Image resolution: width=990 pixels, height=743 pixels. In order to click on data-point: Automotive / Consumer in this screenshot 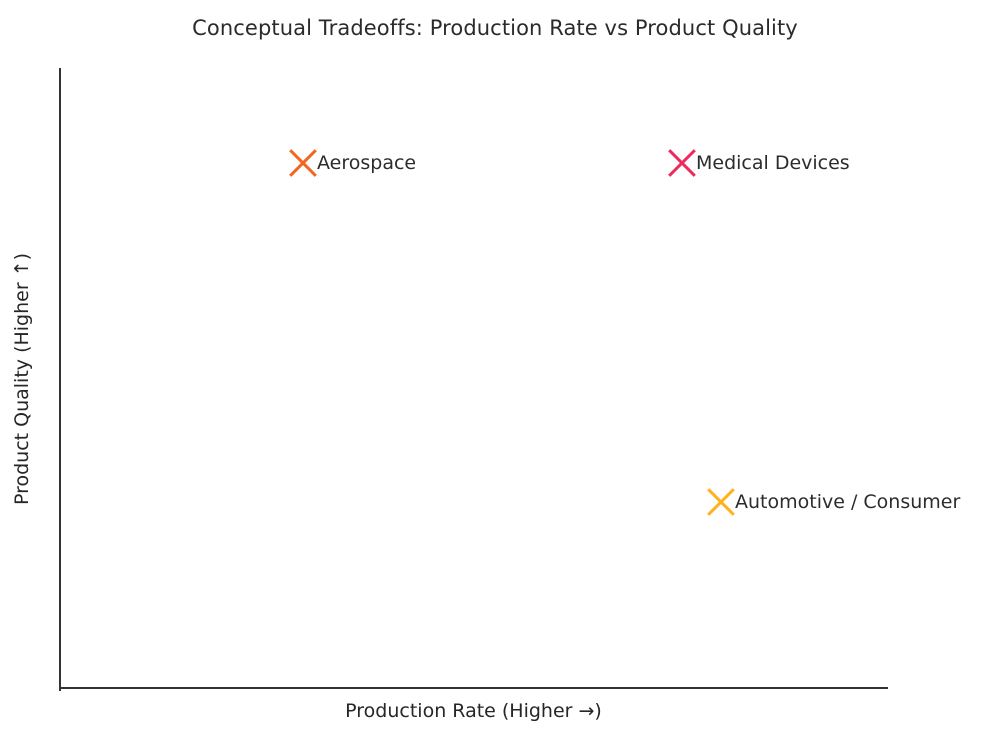, I will do `click(833, 502)`.